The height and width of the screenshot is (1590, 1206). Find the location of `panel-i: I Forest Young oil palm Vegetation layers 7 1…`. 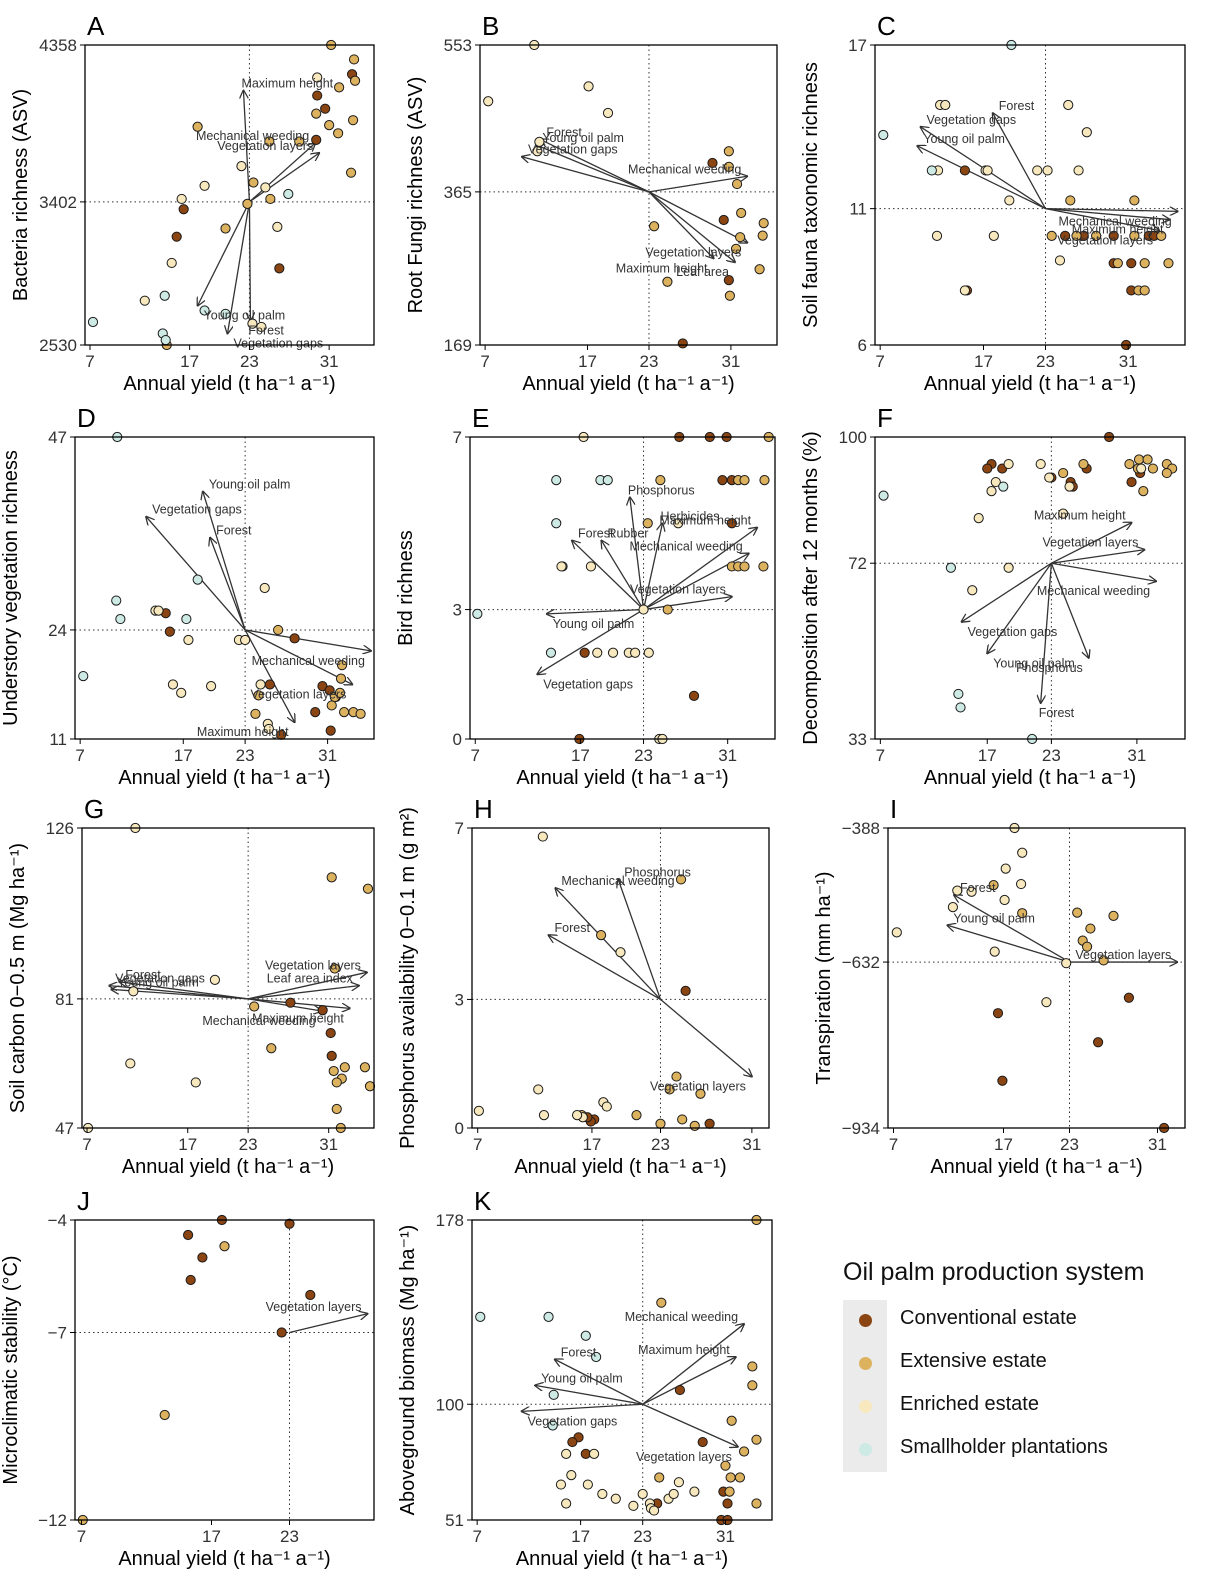

panel-i: I Forest Young oil palm Vegetation layers 7 1… is located at coordinates (999, 986).